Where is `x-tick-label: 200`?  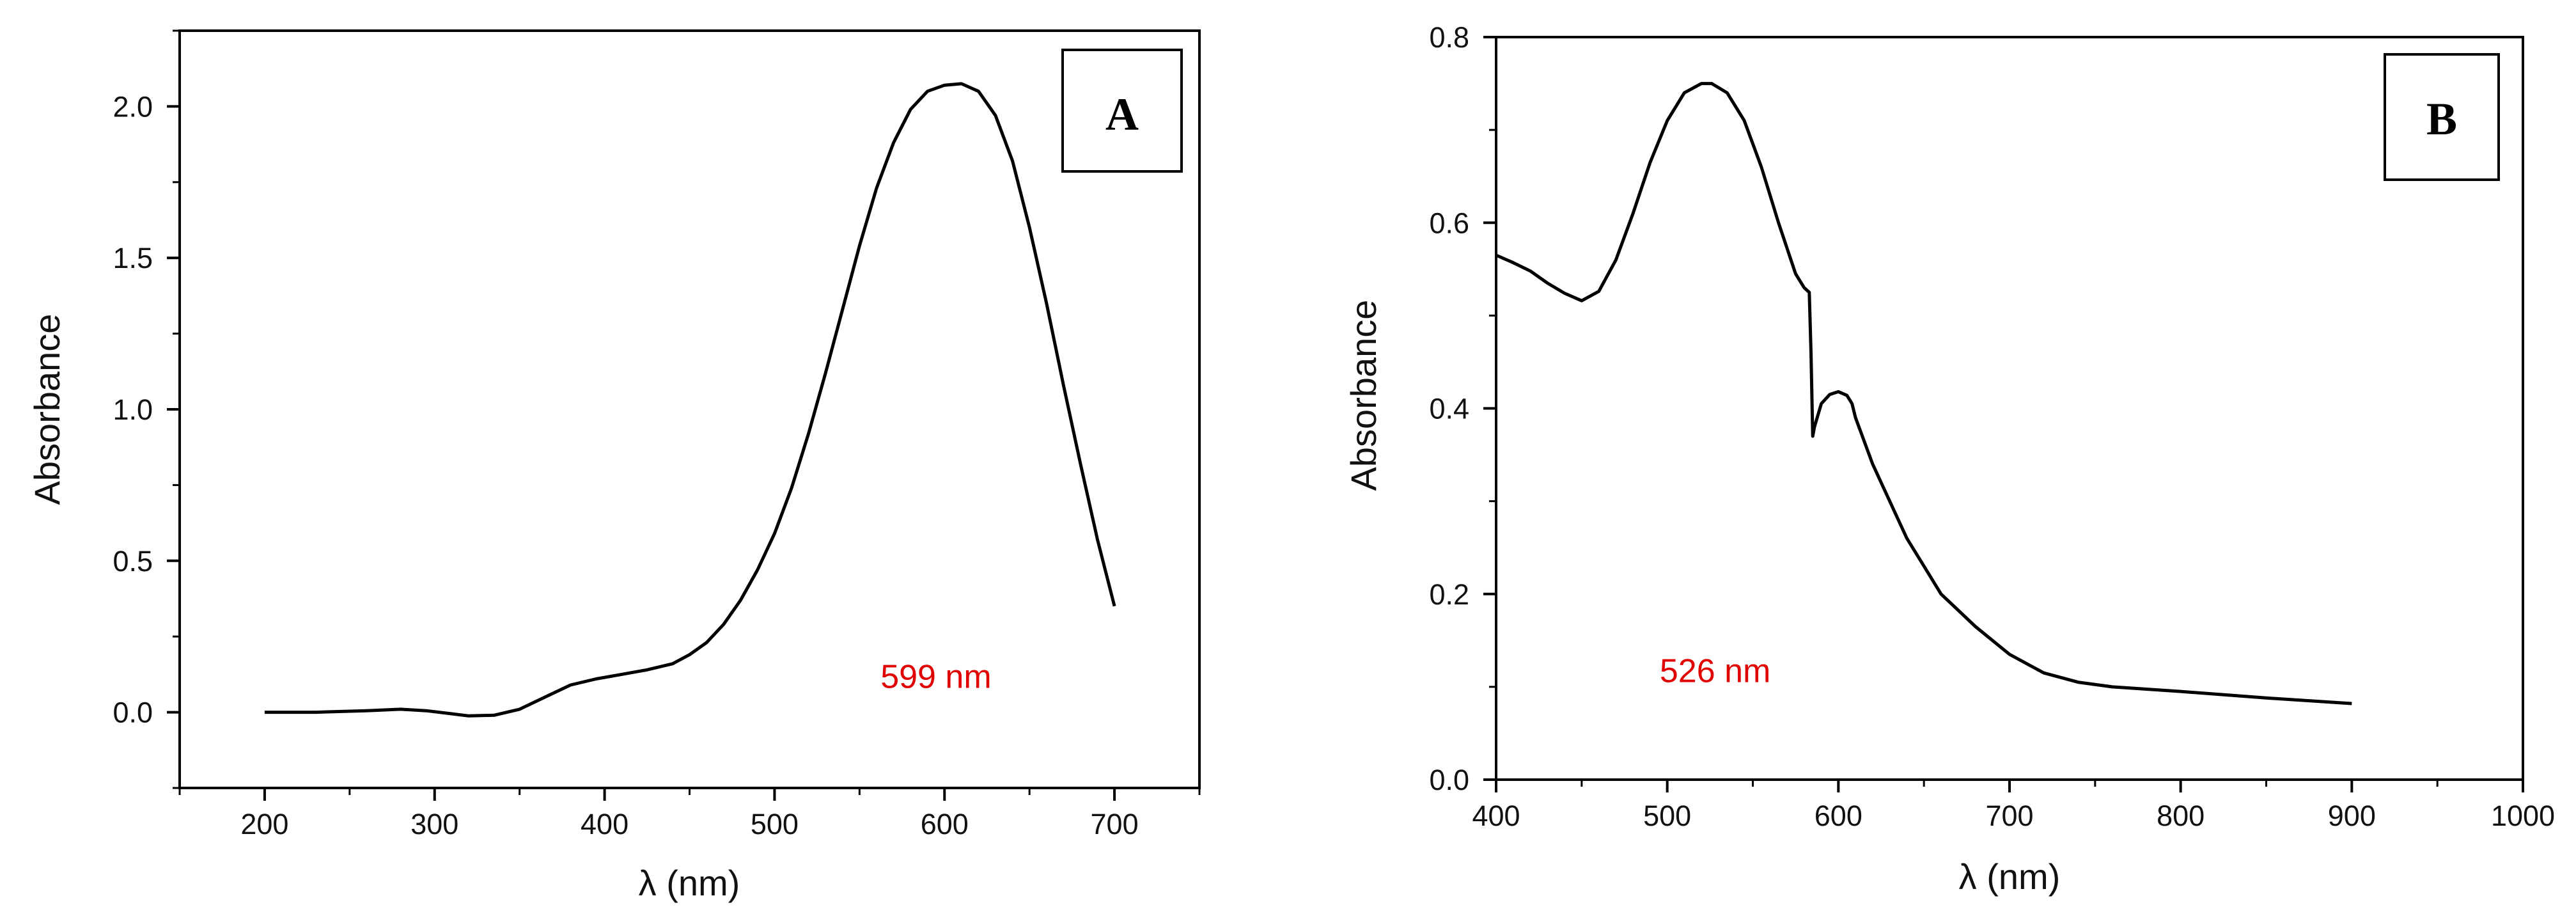 x-tick-label: 200 is located at coordinates (264, 824).